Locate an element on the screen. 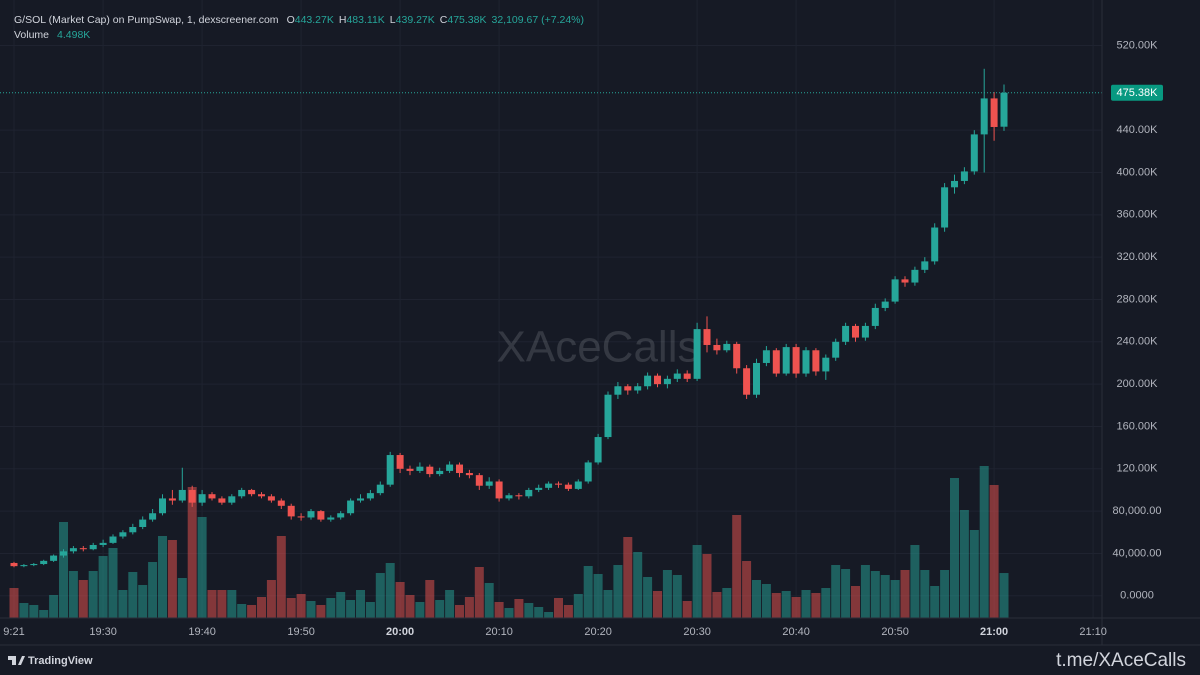 This screenshot has width=1200, height=675. y-tick-label: 0.0000 is located at coordinates (1137, 596).